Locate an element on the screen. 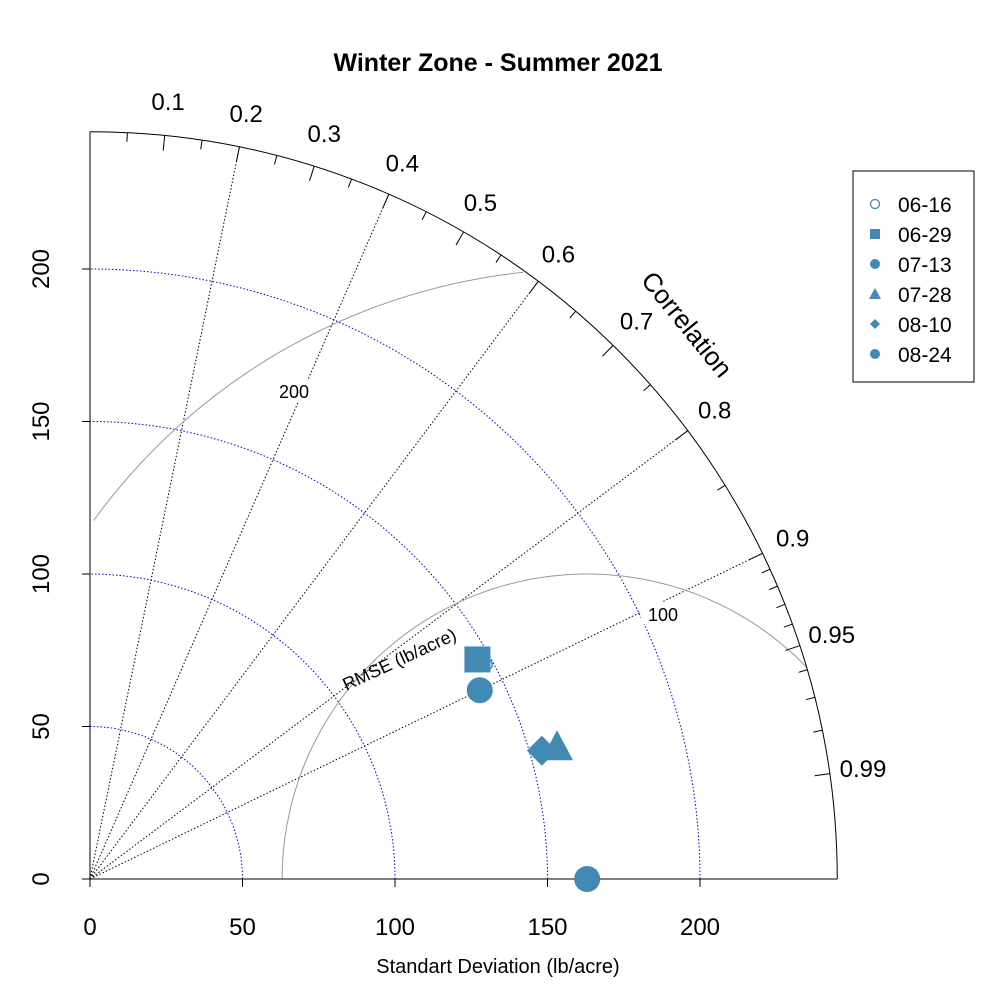  chart-title: Winter Zone - Summer 2021 is located at coordinates (497, 63).